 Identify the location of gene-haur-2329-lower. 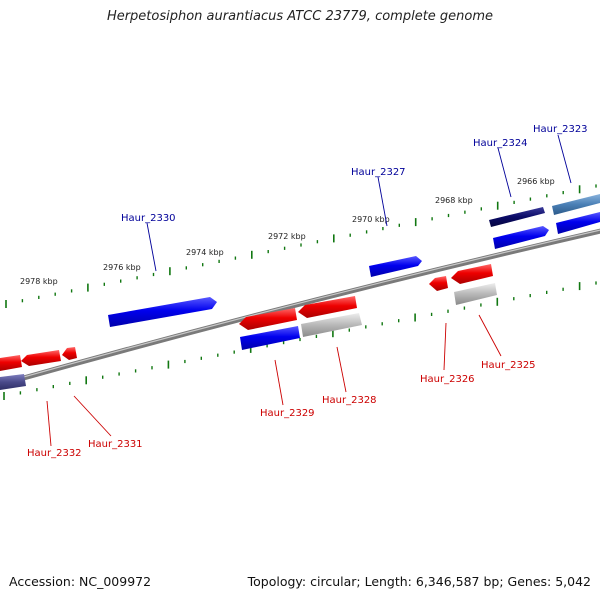
(270, 338).